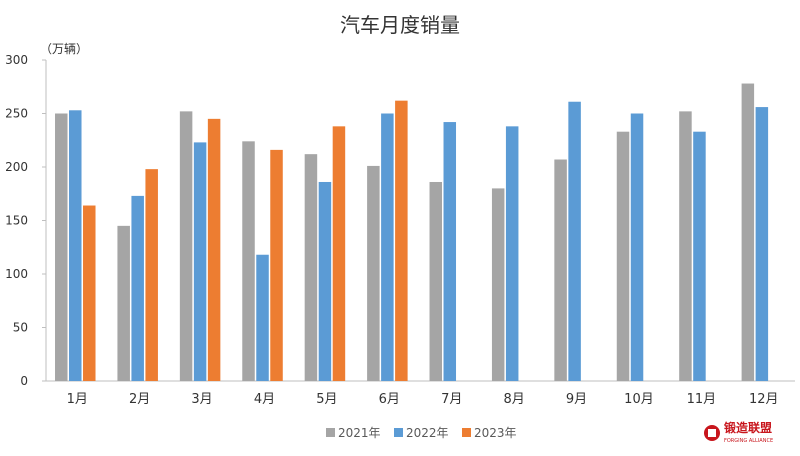 This screenshot has width=800, height=456. What do you see at coordinates (64, 49) in the screenshot?
I see `y-axis-unit-label: （万辆）` at bounding box center [64, 49].